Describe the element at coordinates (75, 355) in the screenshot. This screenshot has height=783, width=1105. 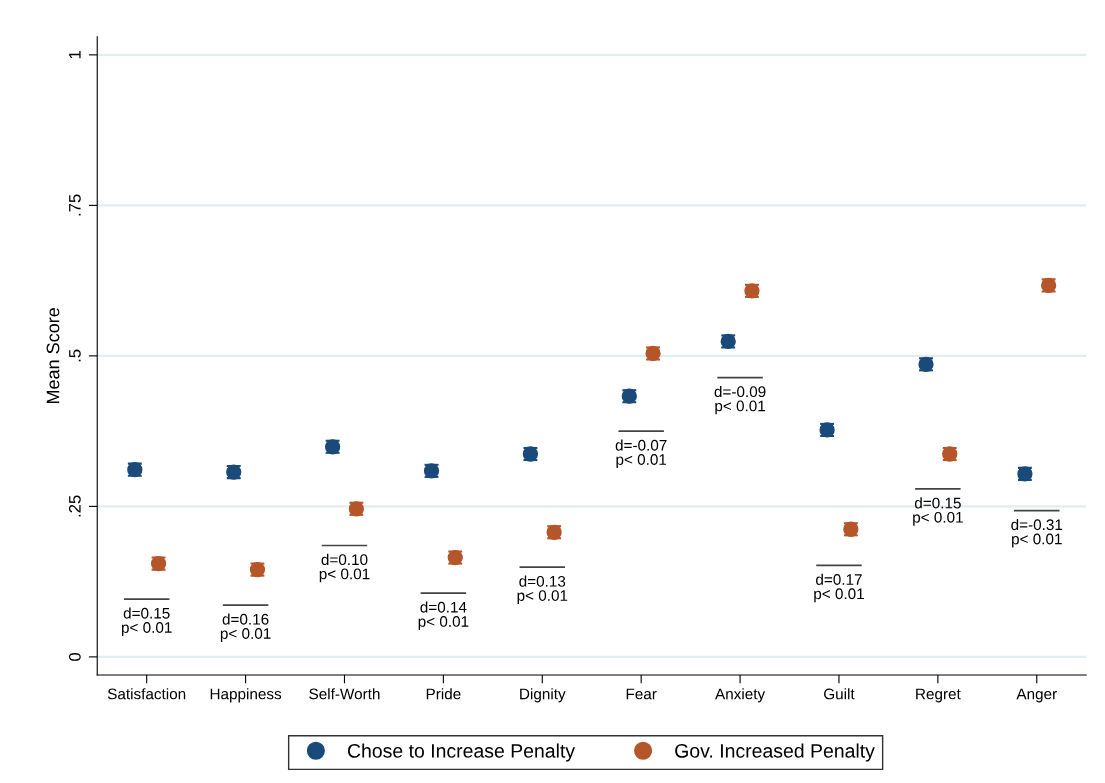
I see `y-tick-label: .5` at that location.